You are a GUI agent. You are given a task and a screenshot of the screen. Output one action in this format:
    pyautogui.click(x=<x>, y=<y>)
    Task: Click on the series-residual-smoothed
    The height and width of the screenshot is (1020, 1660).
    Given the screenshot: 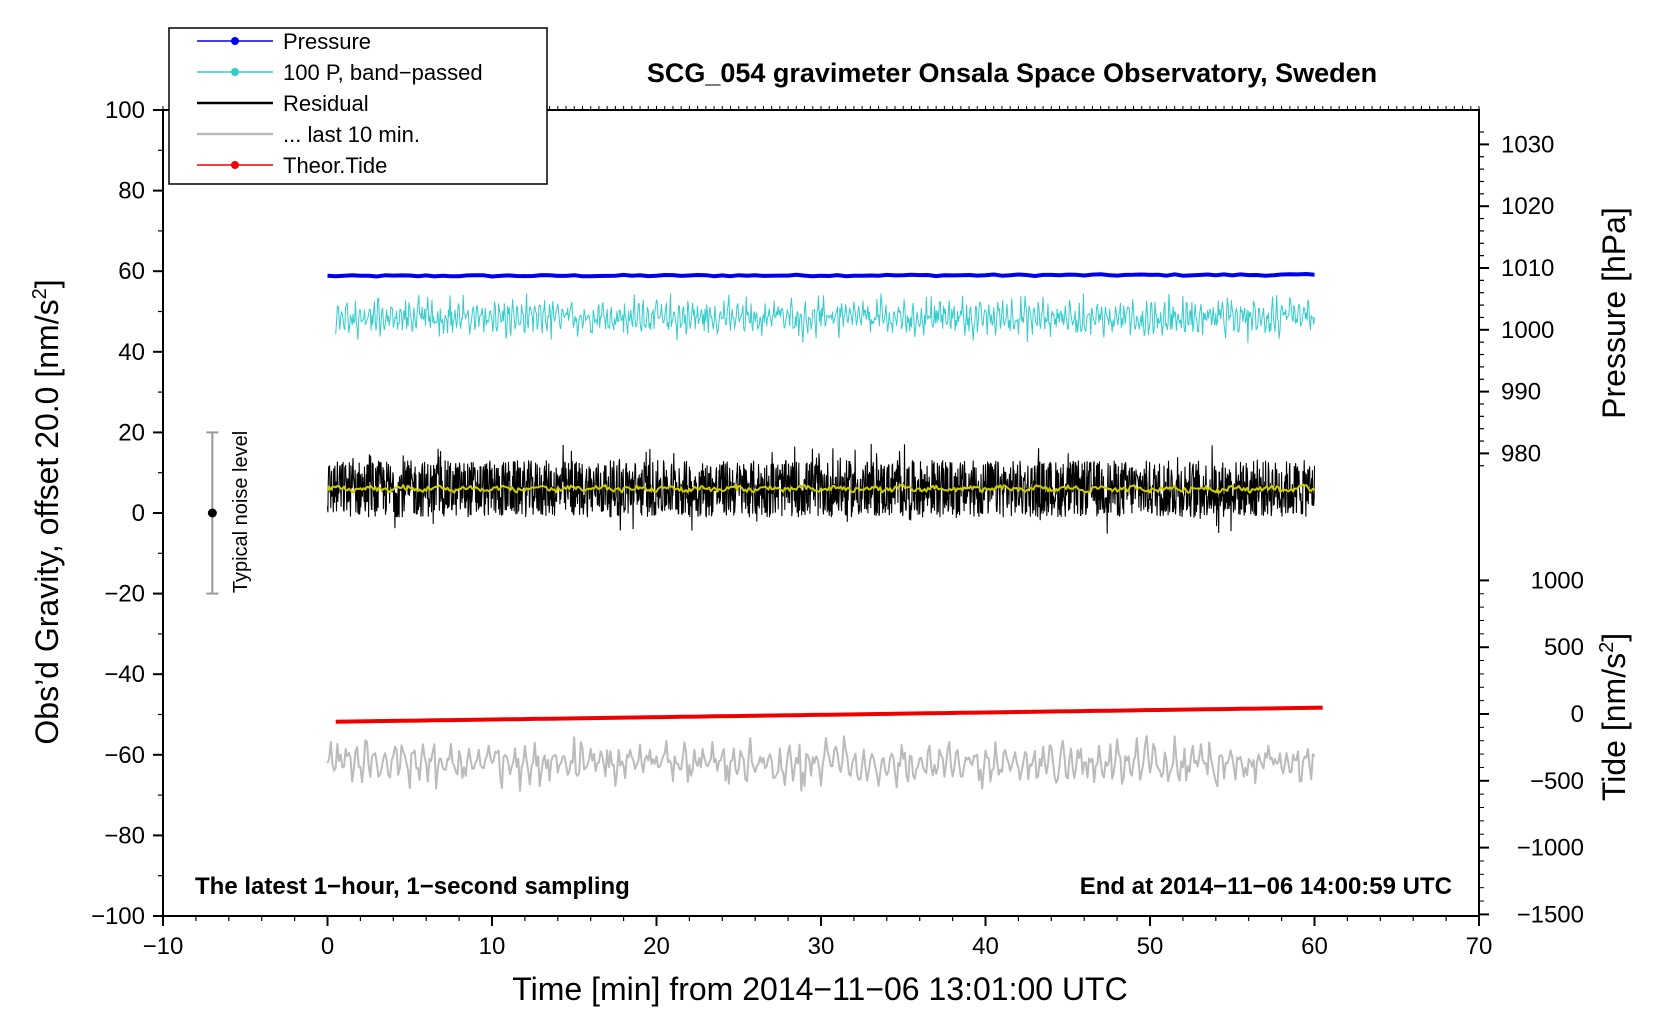 What is the action you would take?
    pyautogui.click(x=820, y=488)
    